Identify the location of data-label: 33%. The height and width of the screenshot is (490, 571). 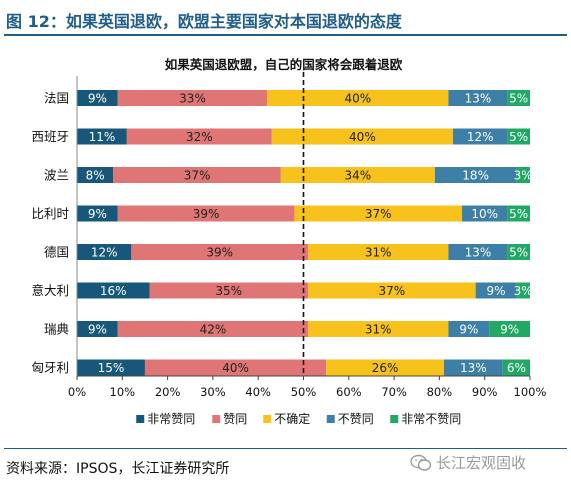
(192, 99).